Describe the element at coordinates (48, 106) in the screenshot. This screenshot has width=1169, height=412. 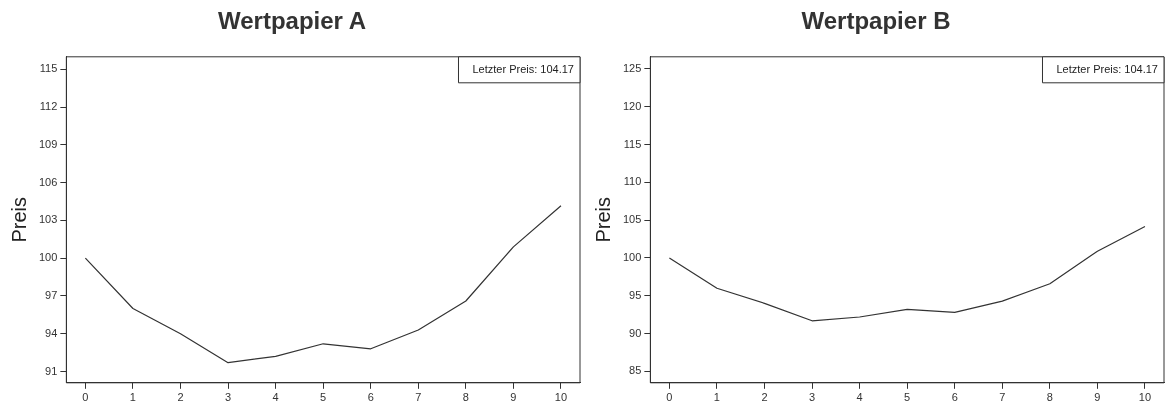
I see `y-tick-label: 112` at that location.